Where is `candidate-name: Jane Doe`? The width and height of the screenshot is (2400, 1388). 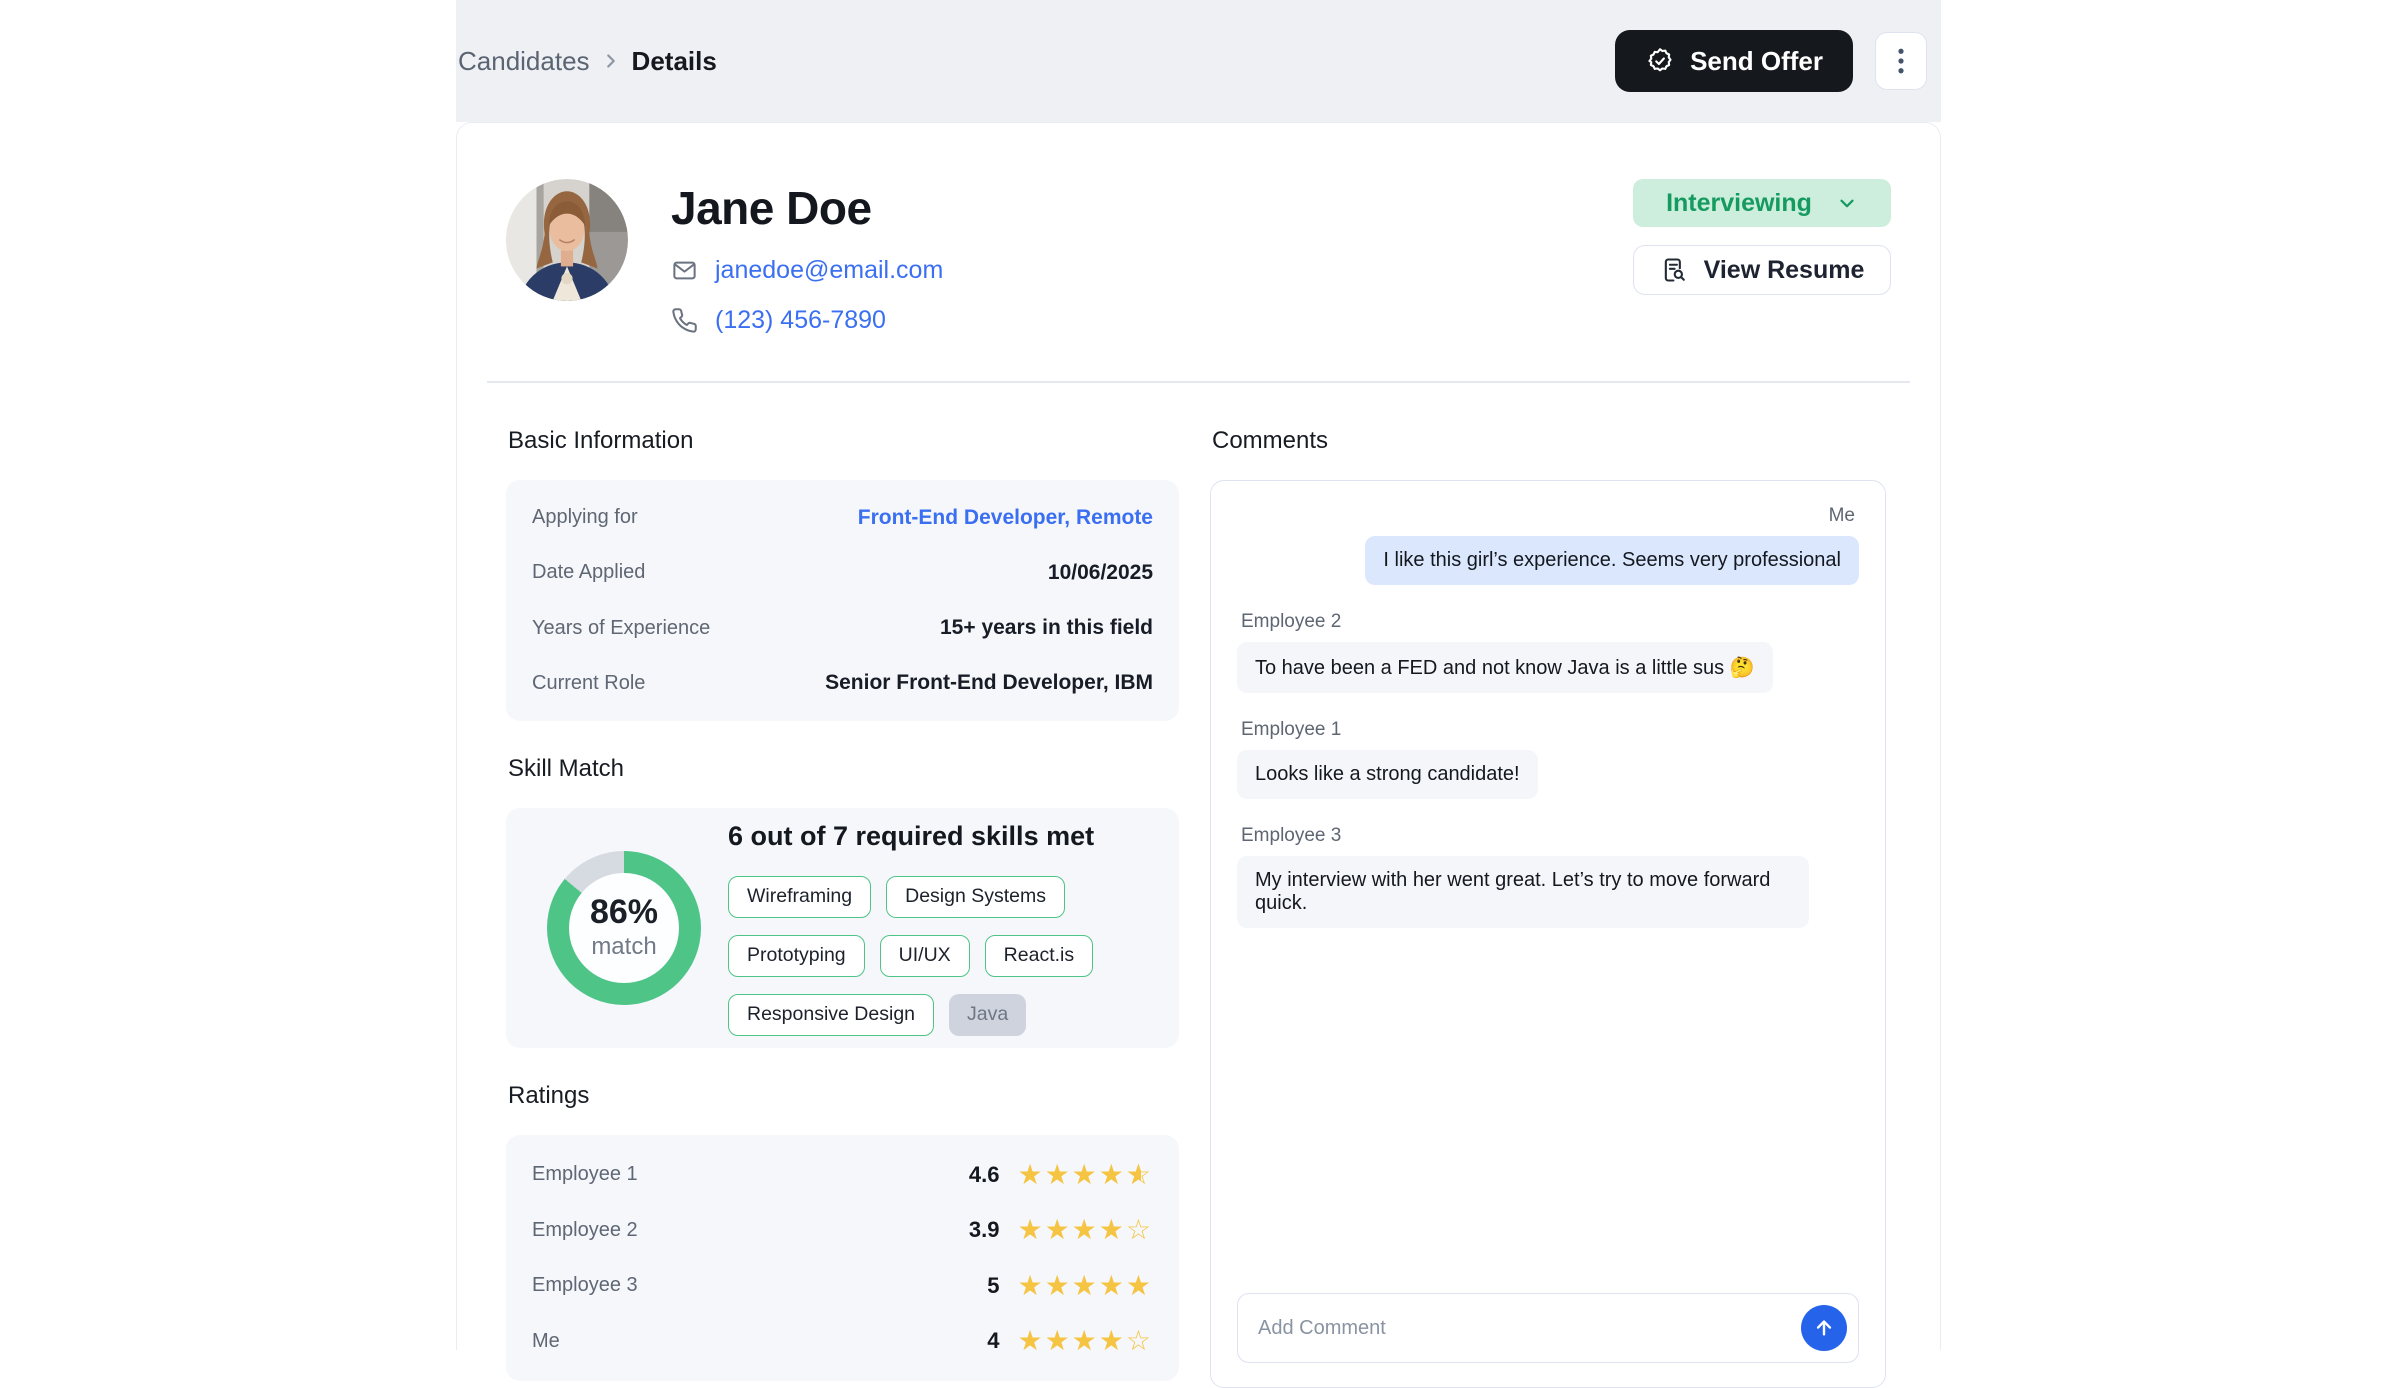
candidate-name: Jane Doe is located at coordinates (771, 208).